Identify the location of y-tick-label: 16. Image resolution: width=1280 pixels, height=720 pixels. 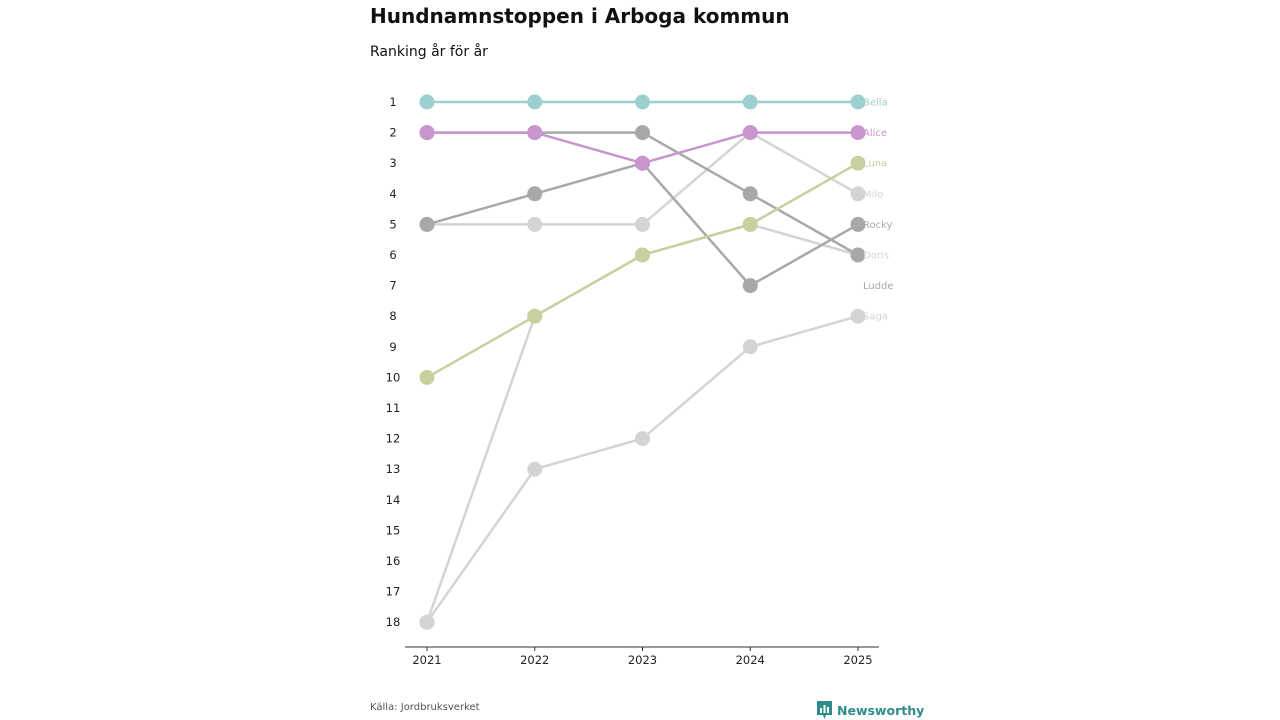
(393, 561).